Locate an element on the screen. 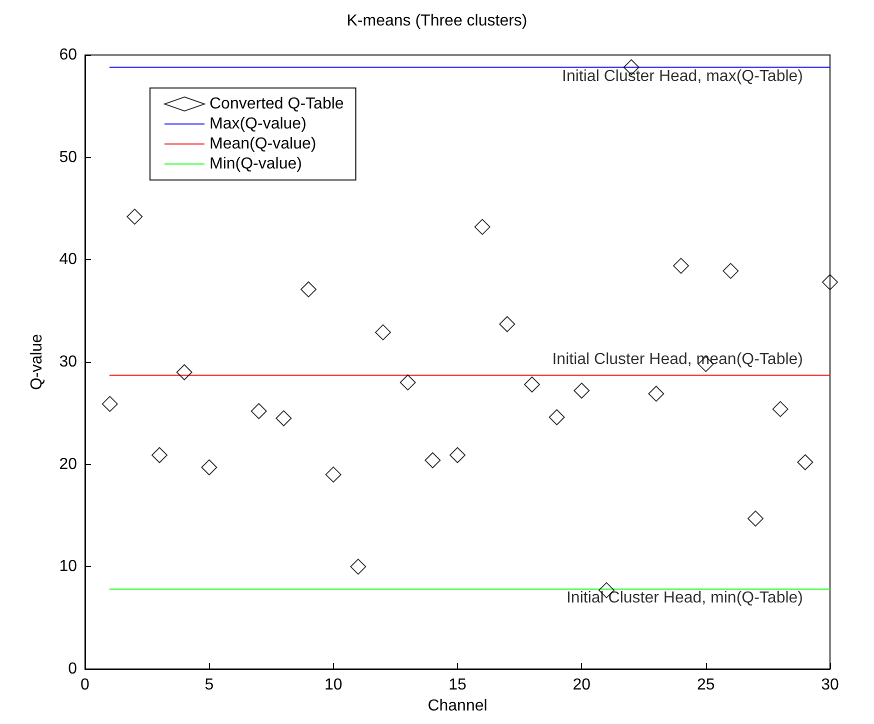 This screenshot has width=874, height=724. x-tick-label: 25 is located at coordinates (705, 685).